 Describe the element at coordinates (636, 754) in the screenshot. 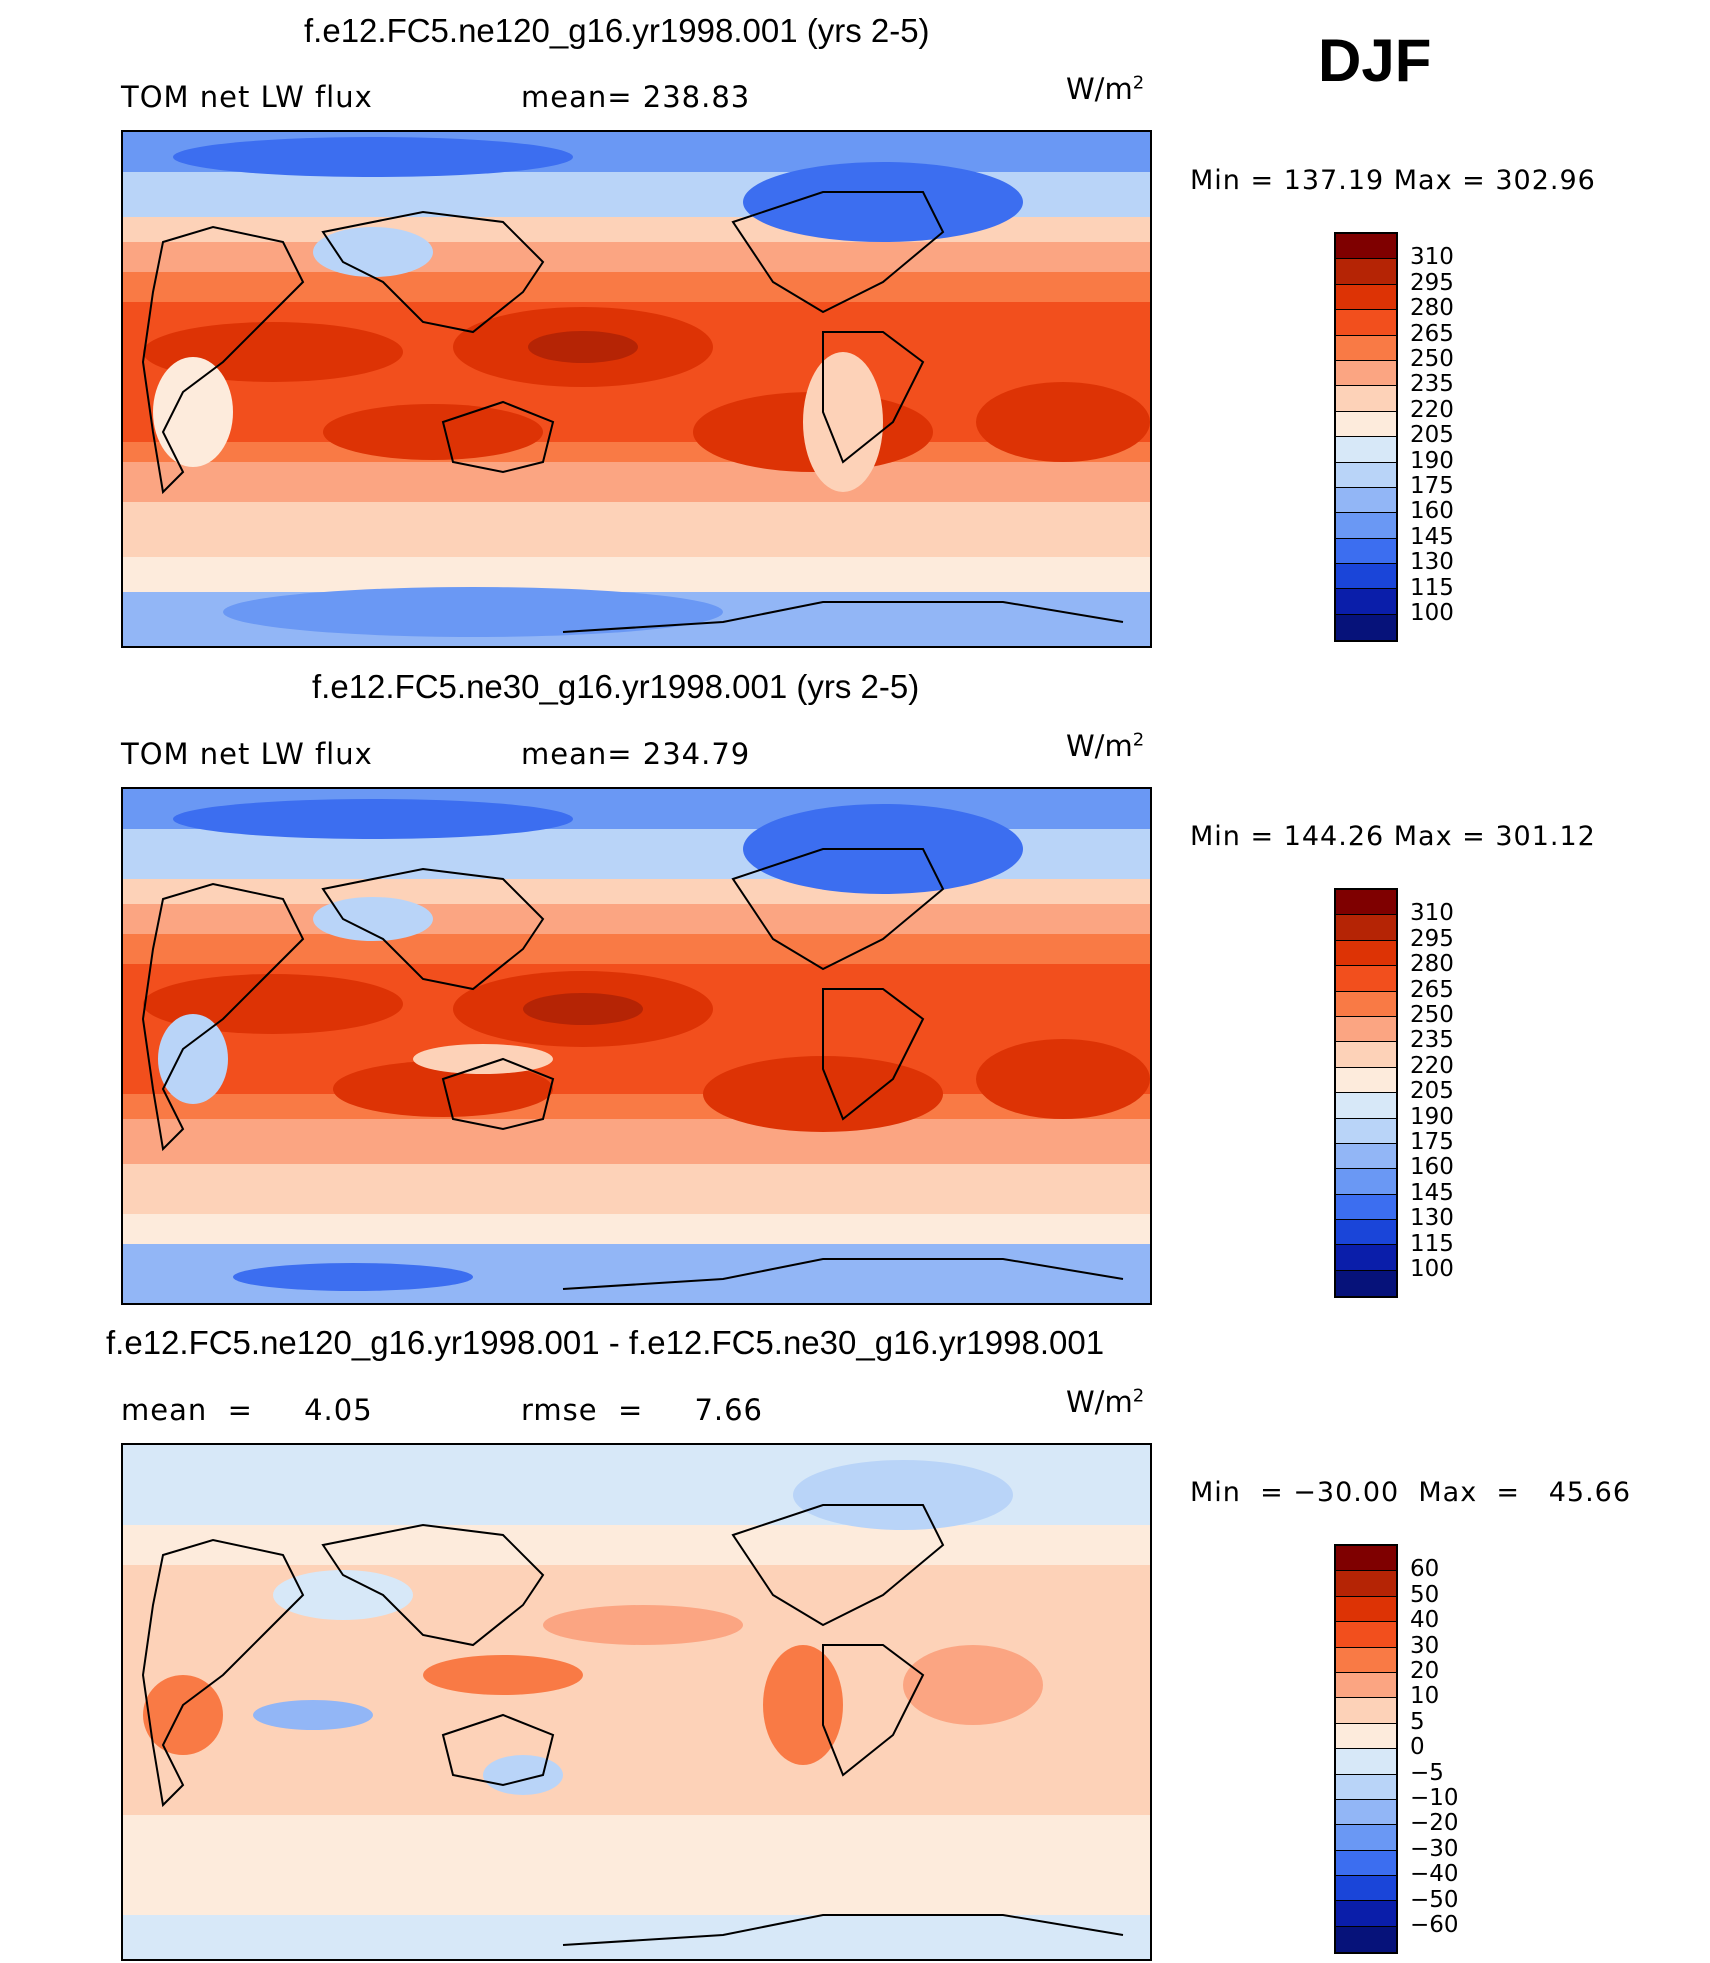

I see `mean-label: mean= 234.79` at that location.